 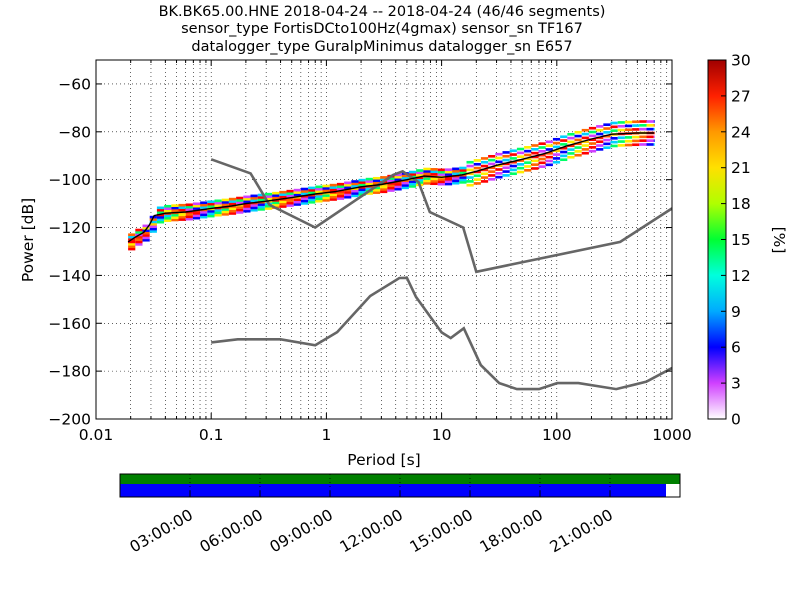 I want to click on x-tick-label: 1000, so click(x=671, y=435).